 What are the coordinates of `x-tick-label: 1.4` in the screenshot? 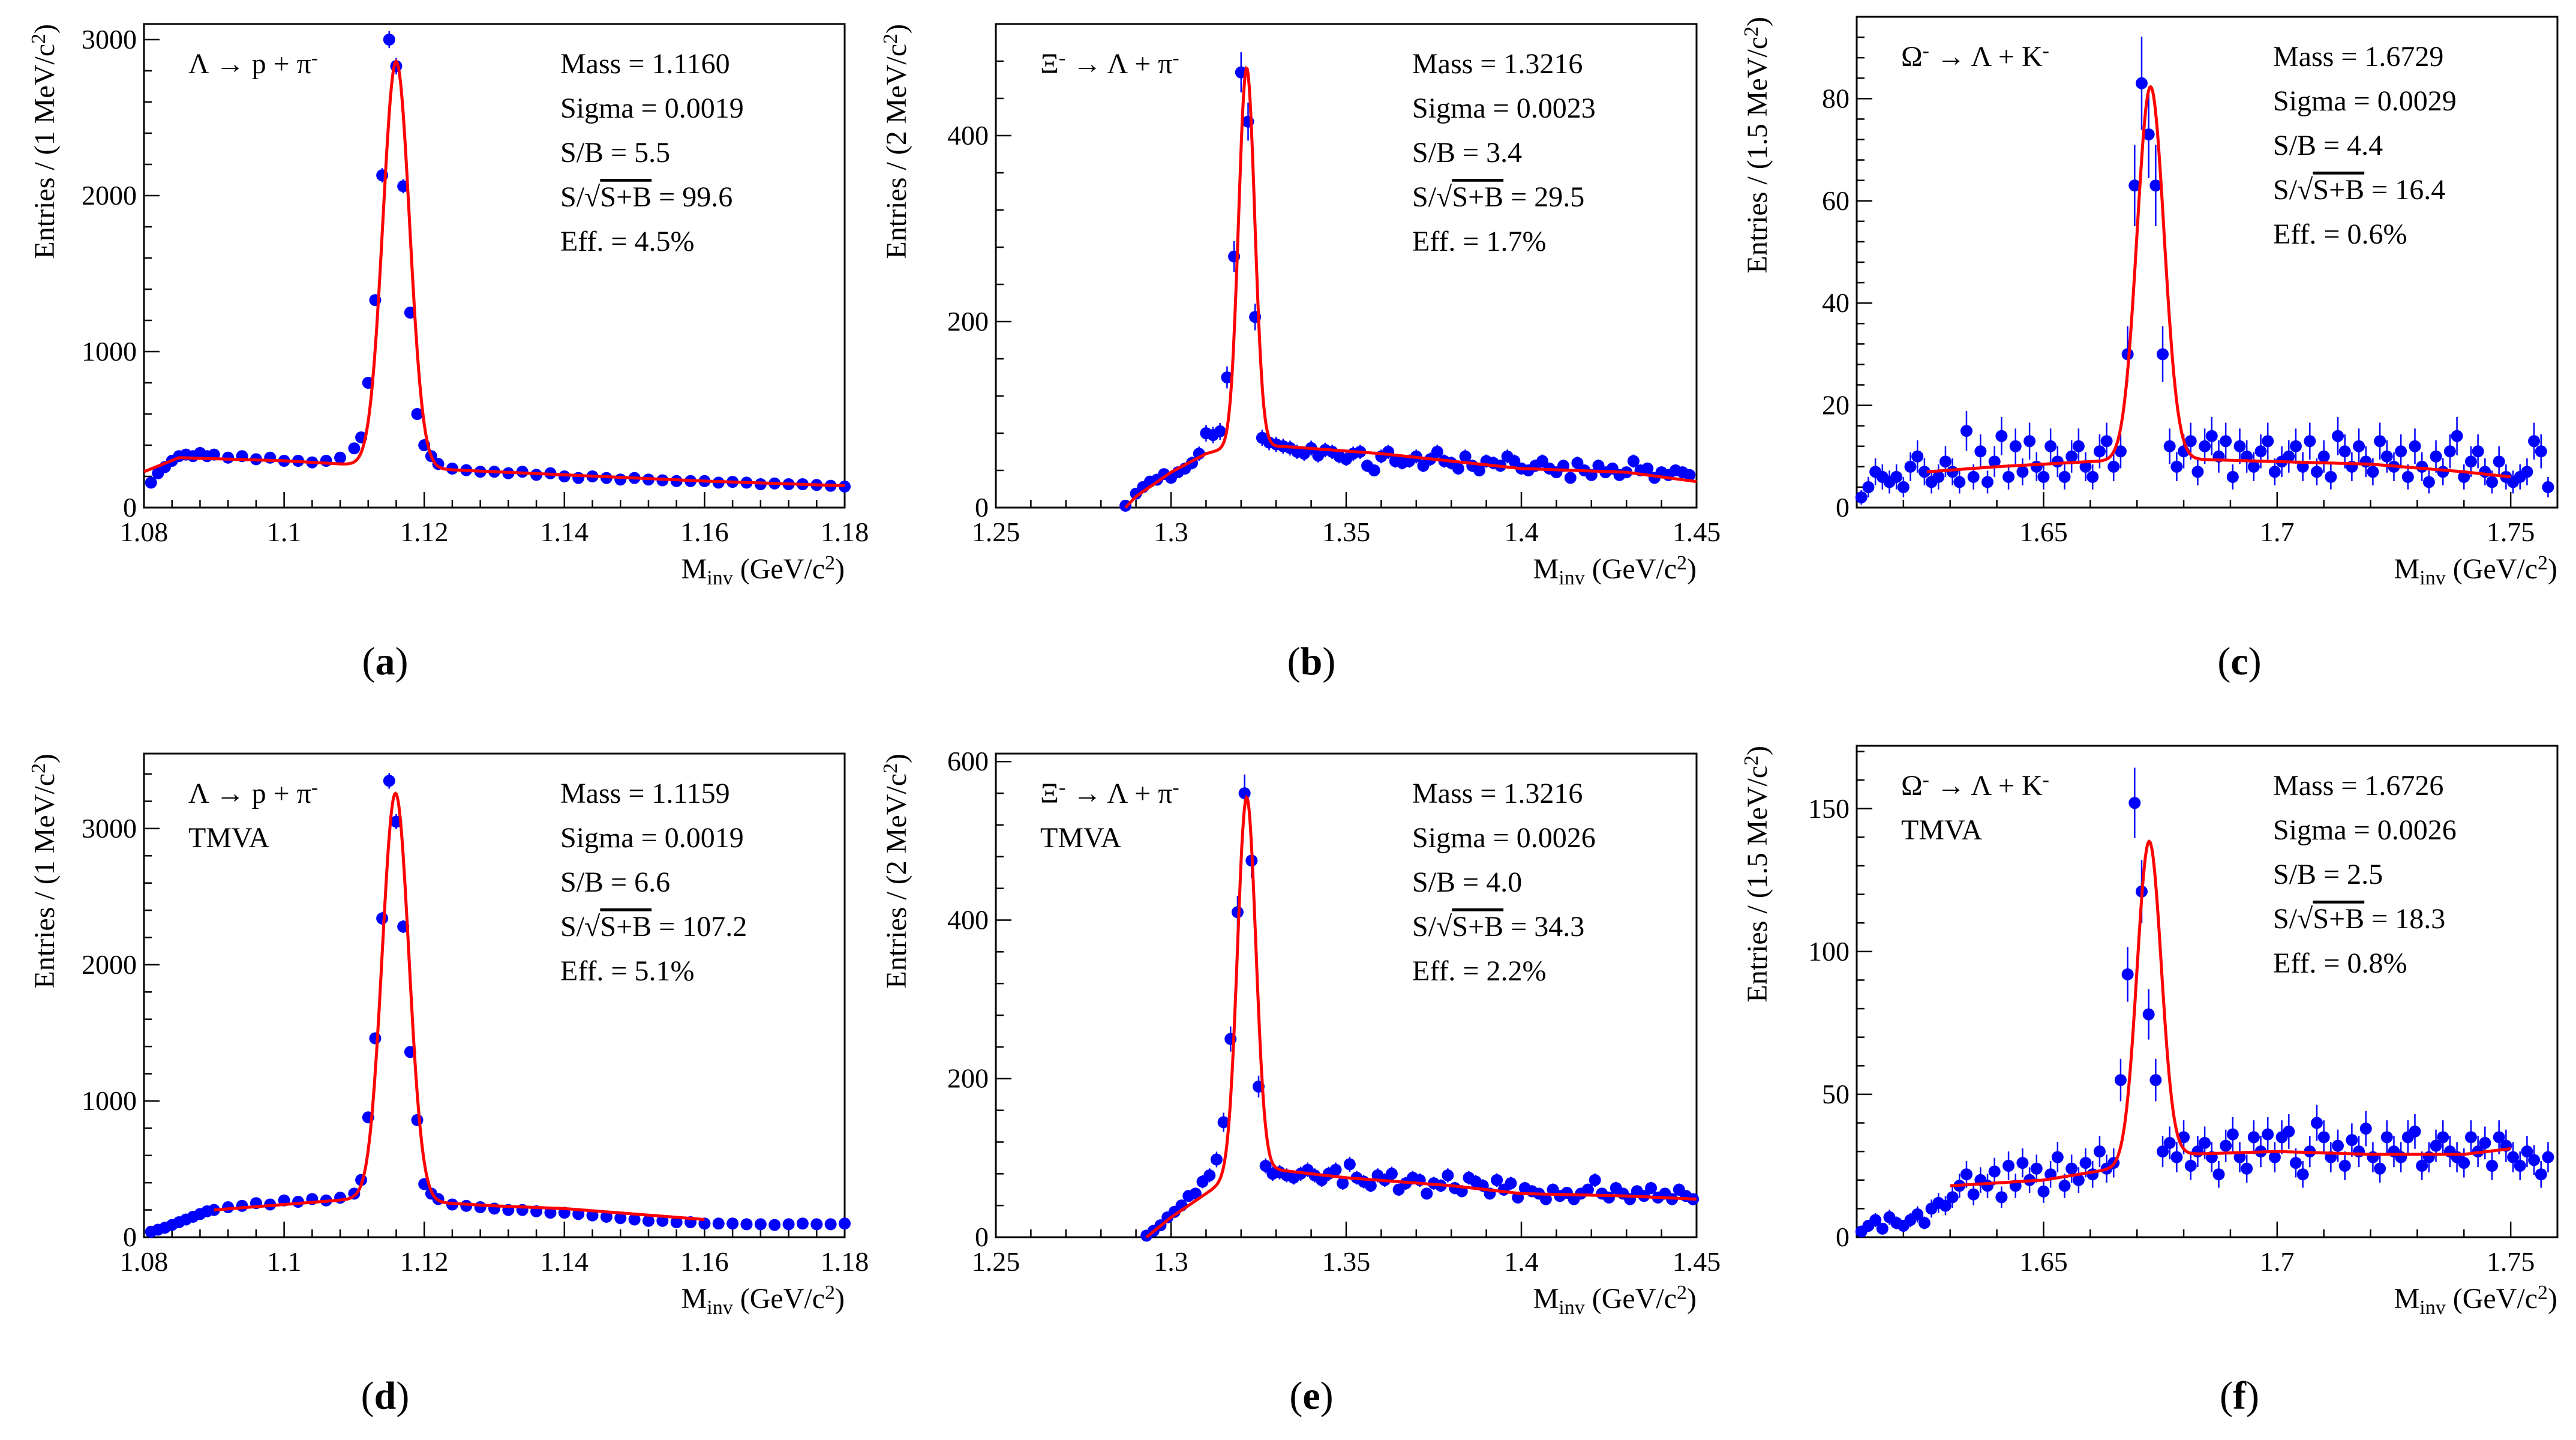 It's located at (1521, 532).